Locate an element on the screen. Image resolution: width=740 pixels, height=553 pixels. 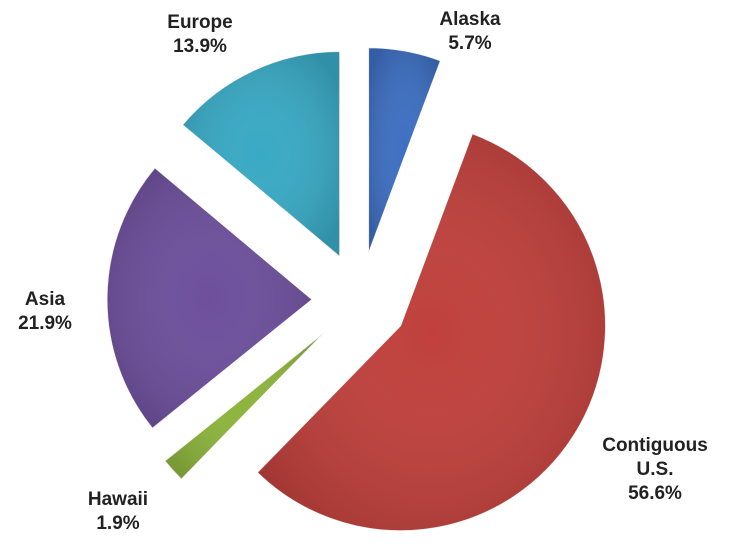
slice-label: Contiguous U.S. is located at coordinates (655, 457).